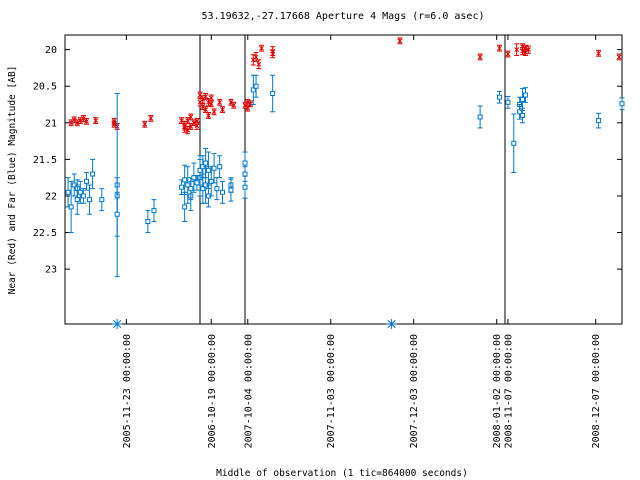  What do you see at coordinates (45, 160) in the screenshot?
I see `y-tick-label: 21.5` at bounding box center [45, 160].